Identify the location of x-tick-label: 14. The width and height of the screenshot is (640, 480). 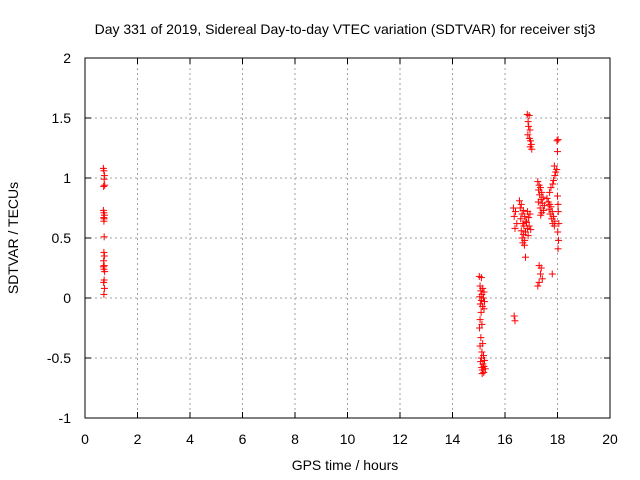
(453, 439).